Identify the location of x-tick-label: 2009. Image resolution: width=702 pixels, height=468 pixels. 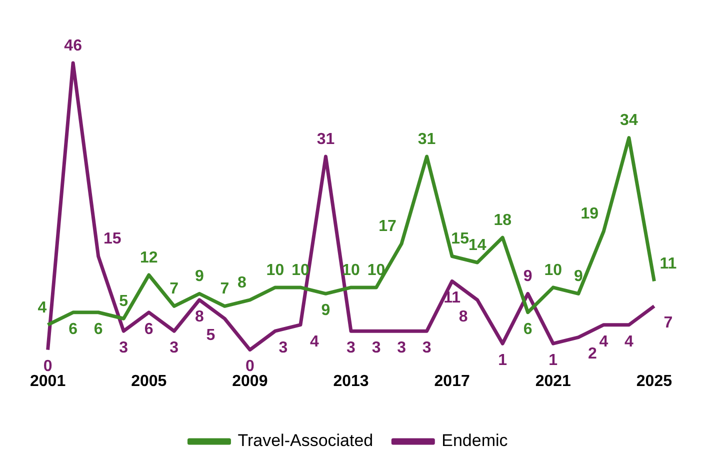
(250, 381).